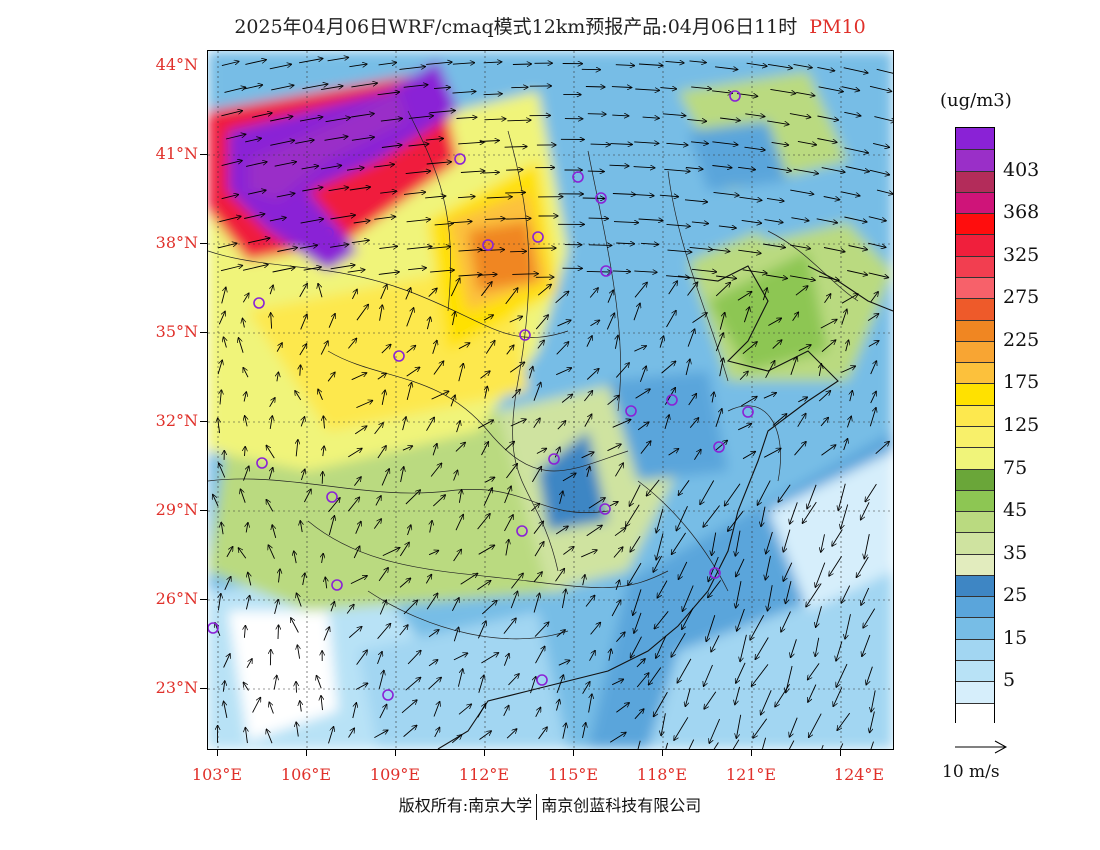 The image size is (1100, 850). Describe the element at coordinates (1015, 595) in the screenshot. I see `legend-tick-label: 25` at that location.